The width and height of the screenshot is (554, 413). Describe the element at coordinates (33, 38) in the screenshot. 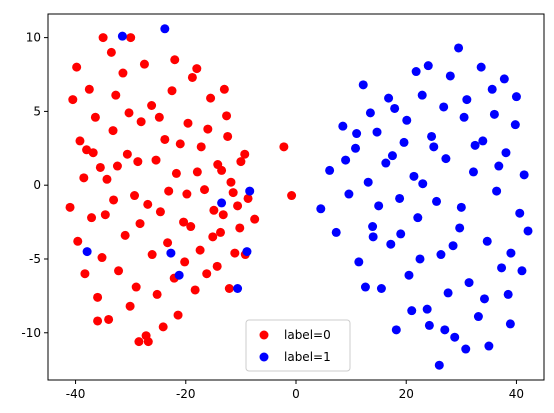

I see `y-tick-label: 10` at that location.